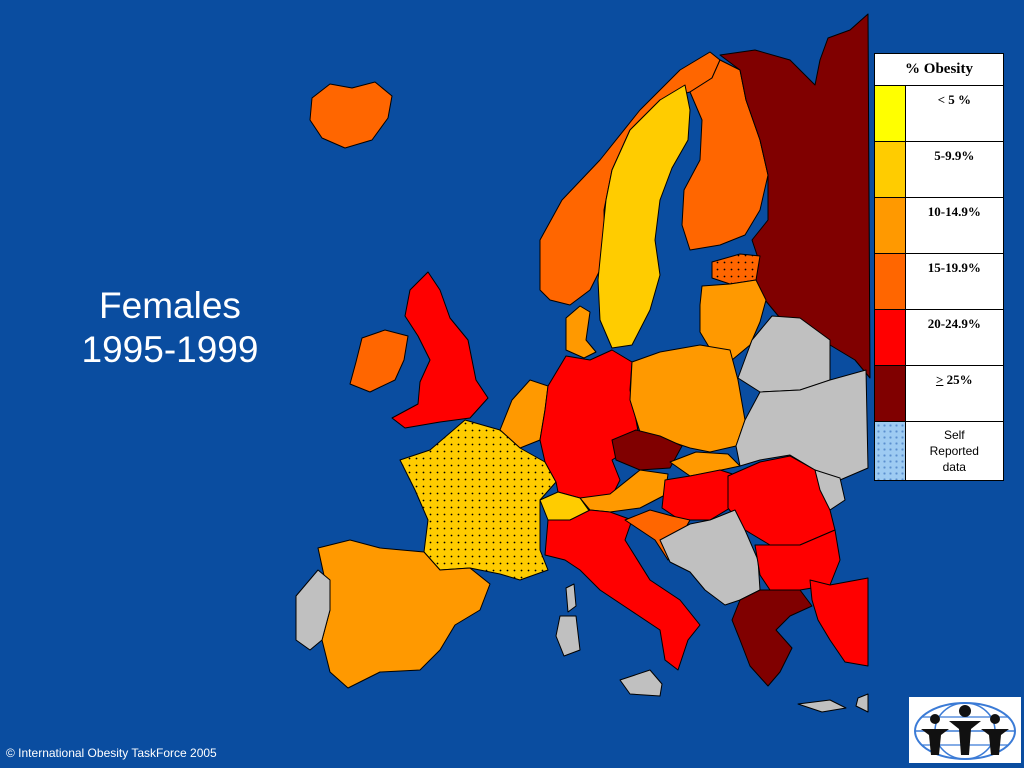 The height and width of the screenshot is (768, 1024). Describe the element at coordinates (954, 225) in the screenshot. I see `legend-label: 10-14.9%` at that location.